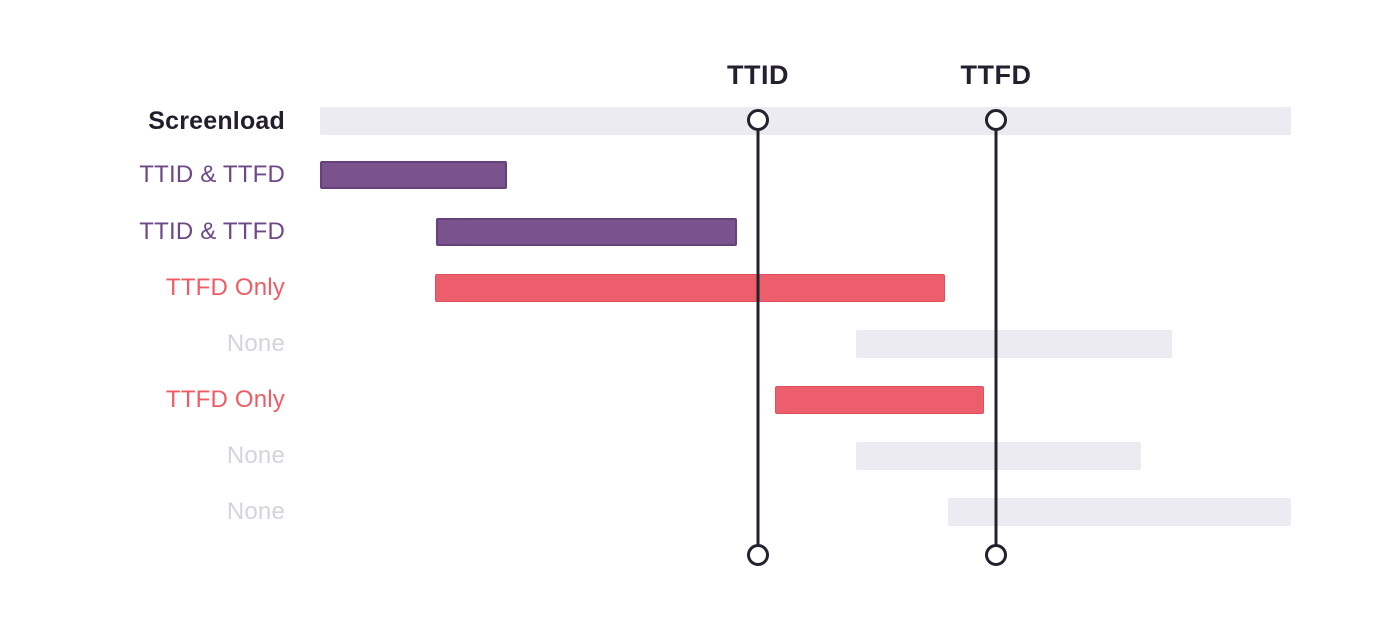 The width and height of the screenshot is (1400, 627). I want to click on ttfd-top-circle-icon, so click(996, 120).